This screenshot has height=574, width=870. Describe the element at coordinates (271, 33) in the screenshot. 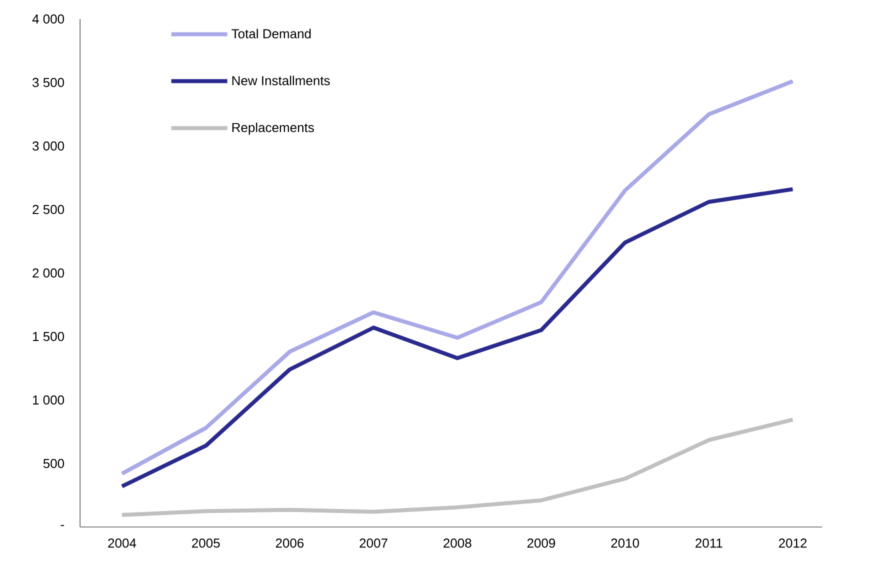

I see `legend-label: Total Demand` at that location.